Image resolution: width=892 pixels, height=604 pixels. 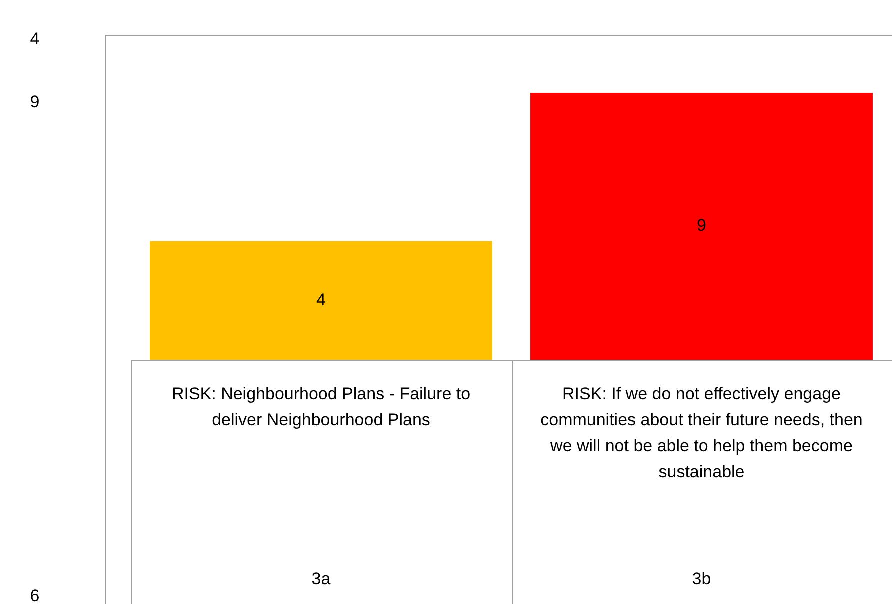 I want to click on x-tick-label: RISK: If we do not effectively engage communities about their future needs, then we will not be able to help them become sustainable, so click(x=701, y=433).